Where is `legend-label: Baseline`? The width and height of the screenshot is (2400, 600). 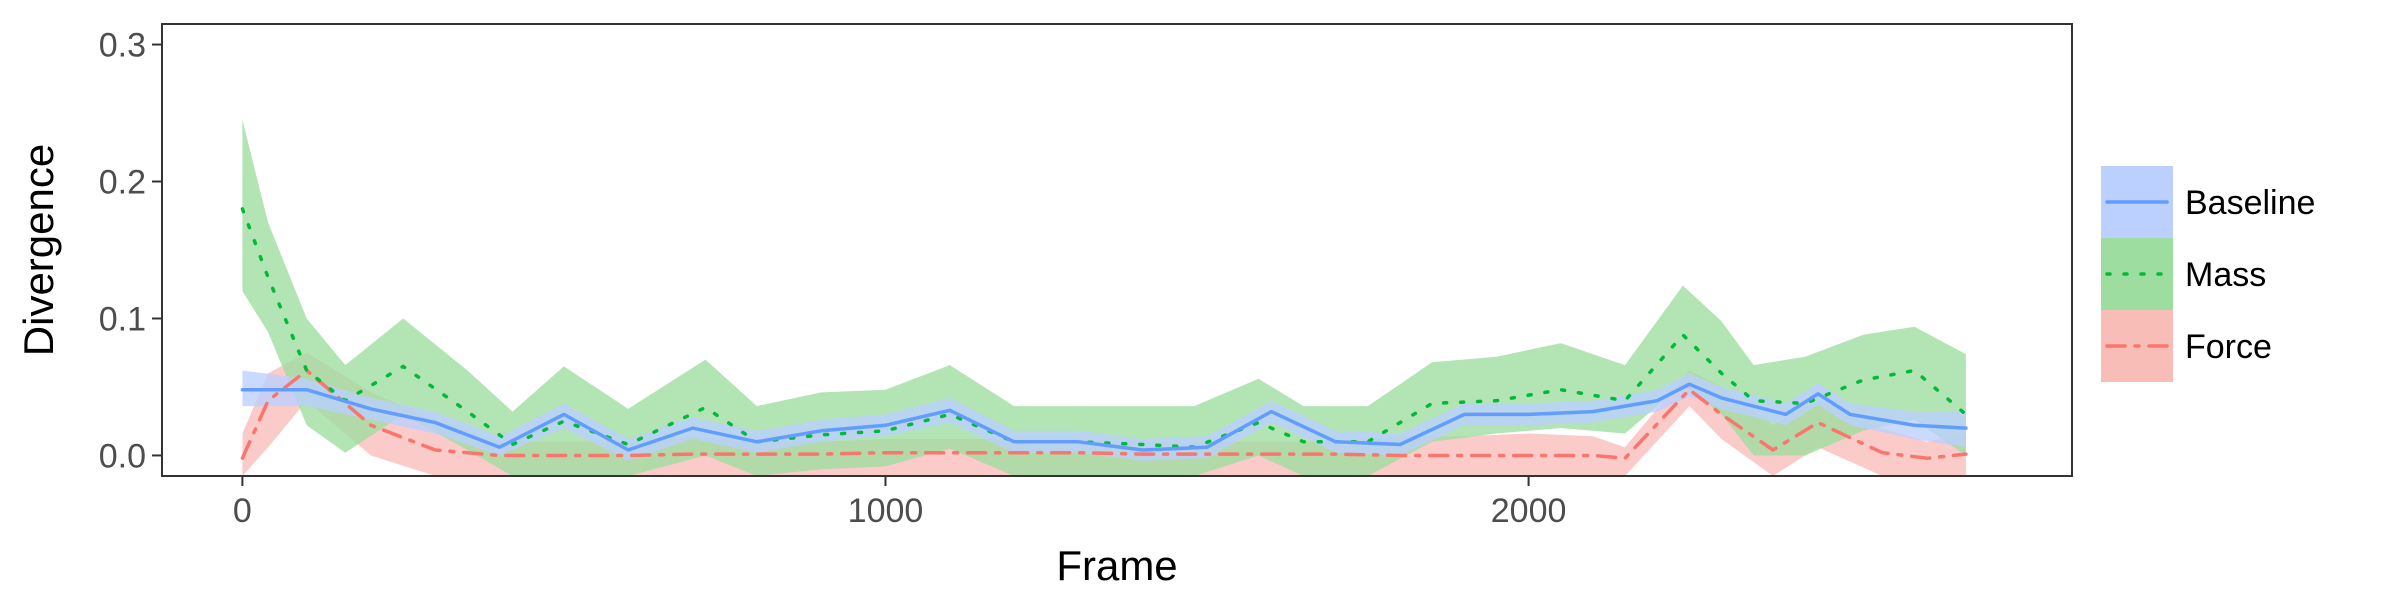
legend-label: Baseline is located at coordinates (2250, 203).